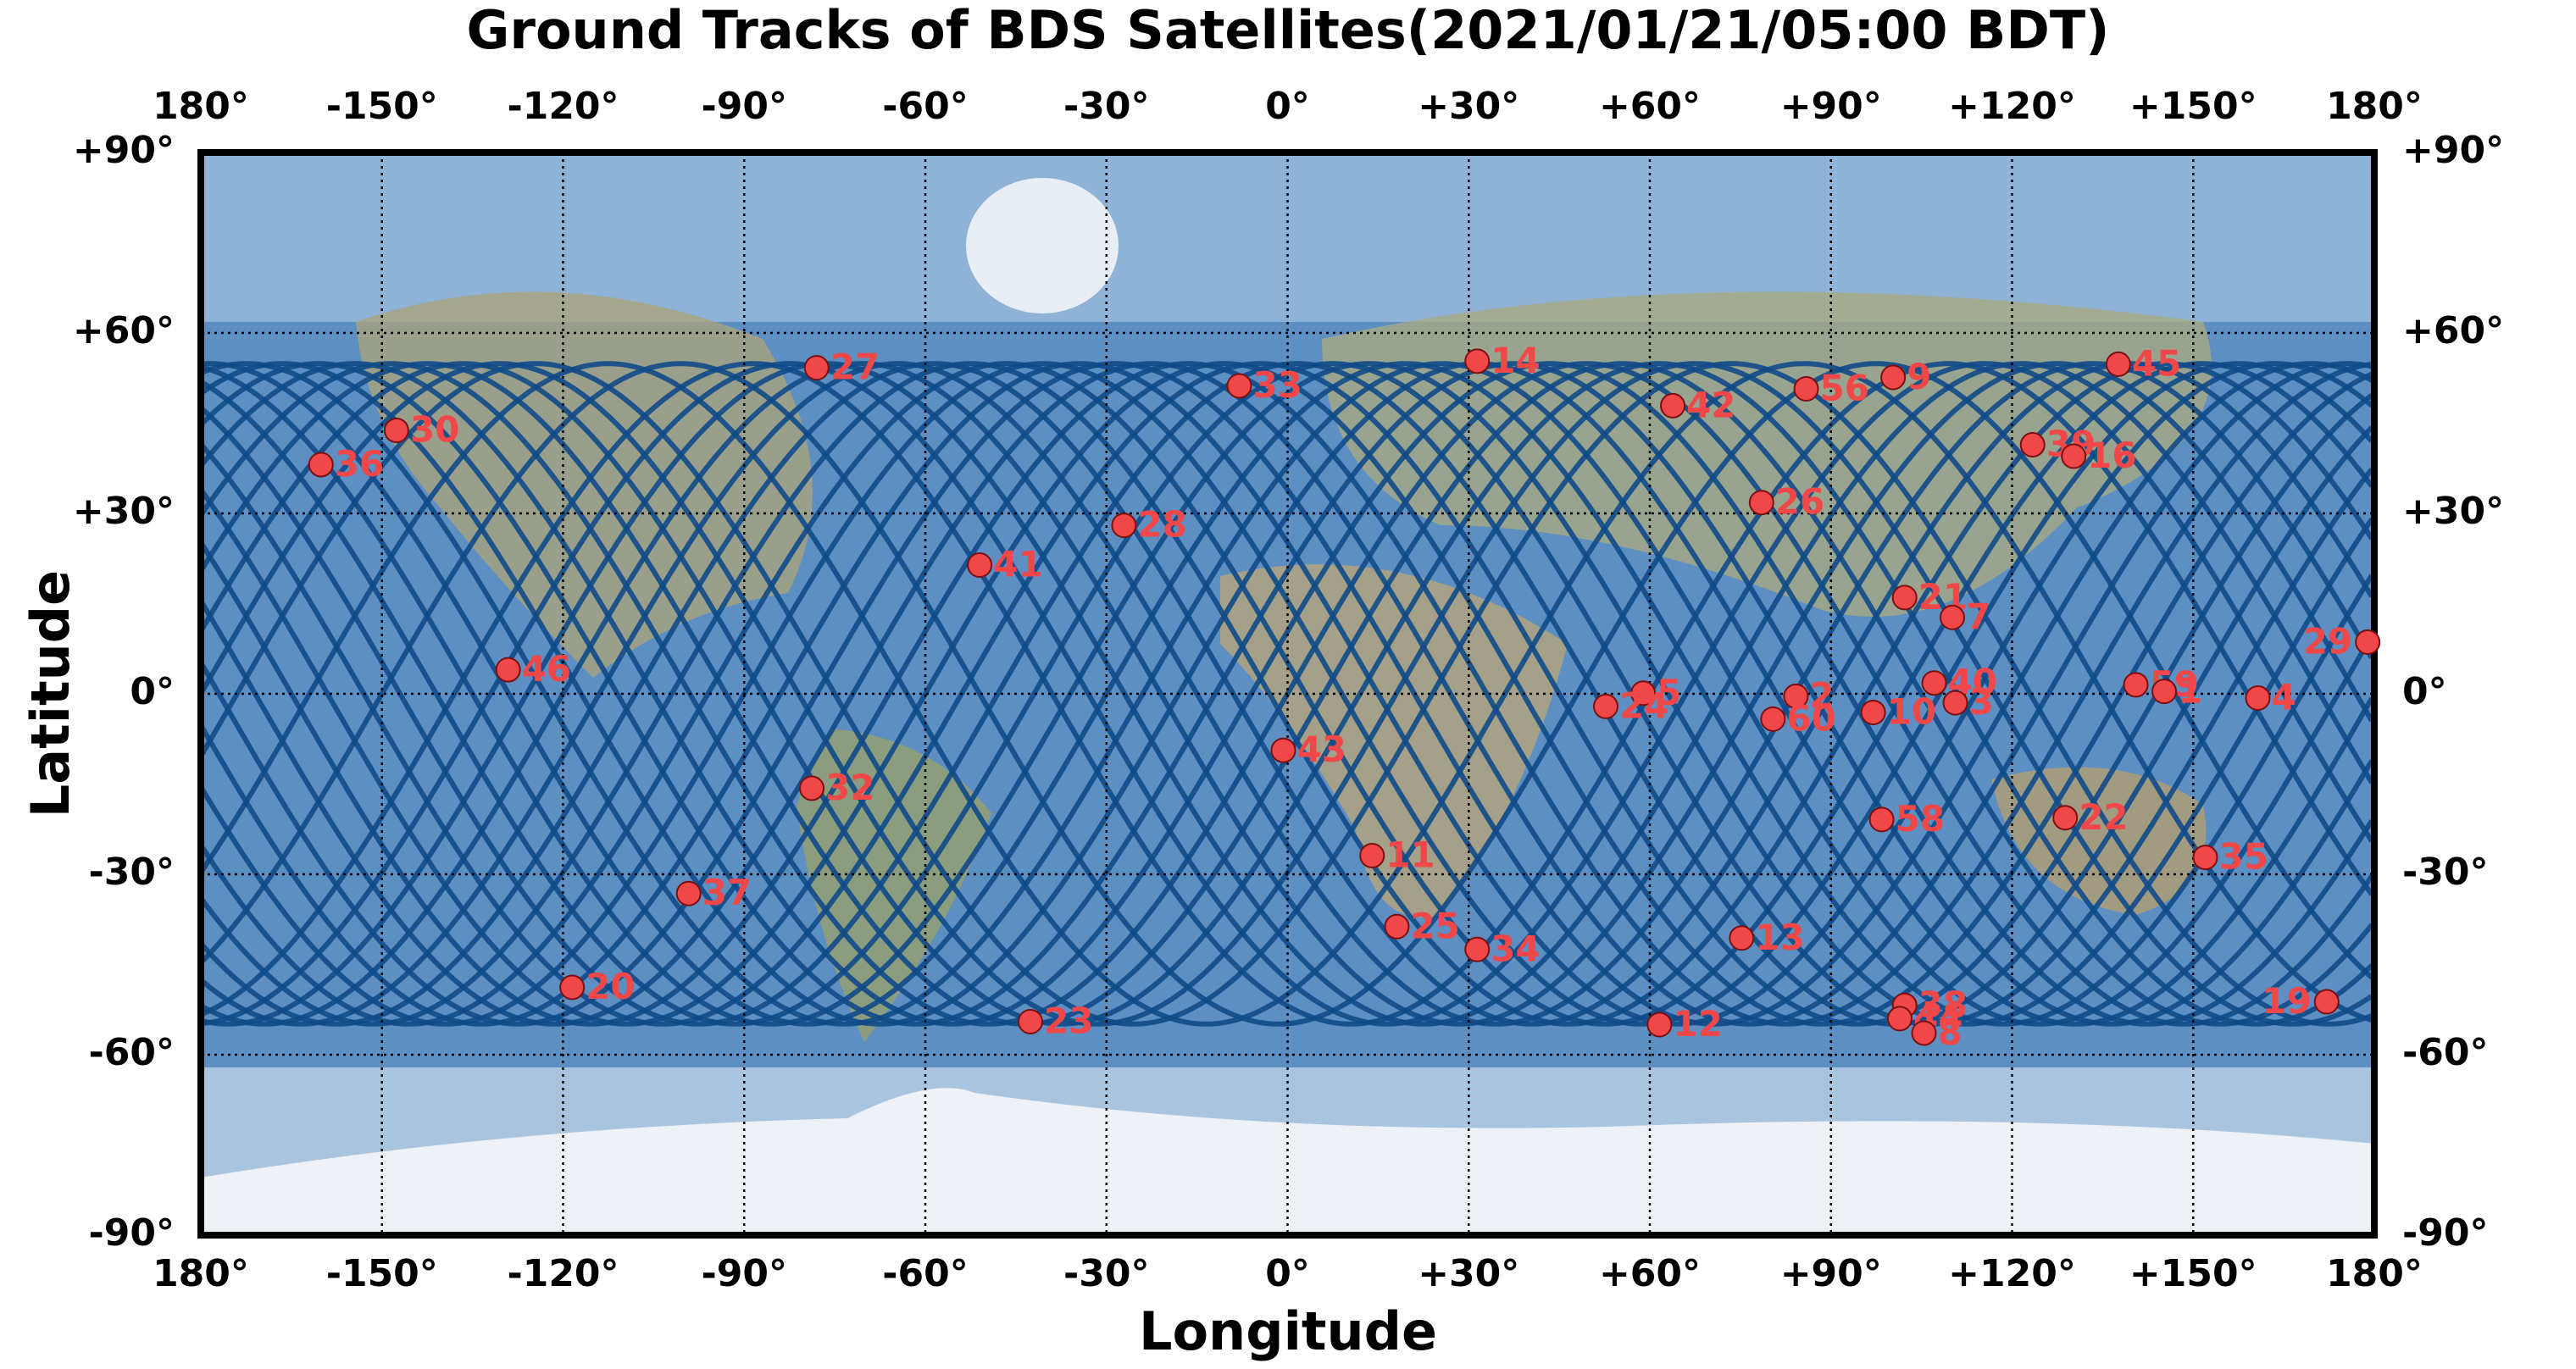 Image resolution: width=2576 pixels, height=1369 pixels. What do you see at coordinates (1042, 245) in the screenshot?
I see `greenland` at bounding box center [1042, 245].